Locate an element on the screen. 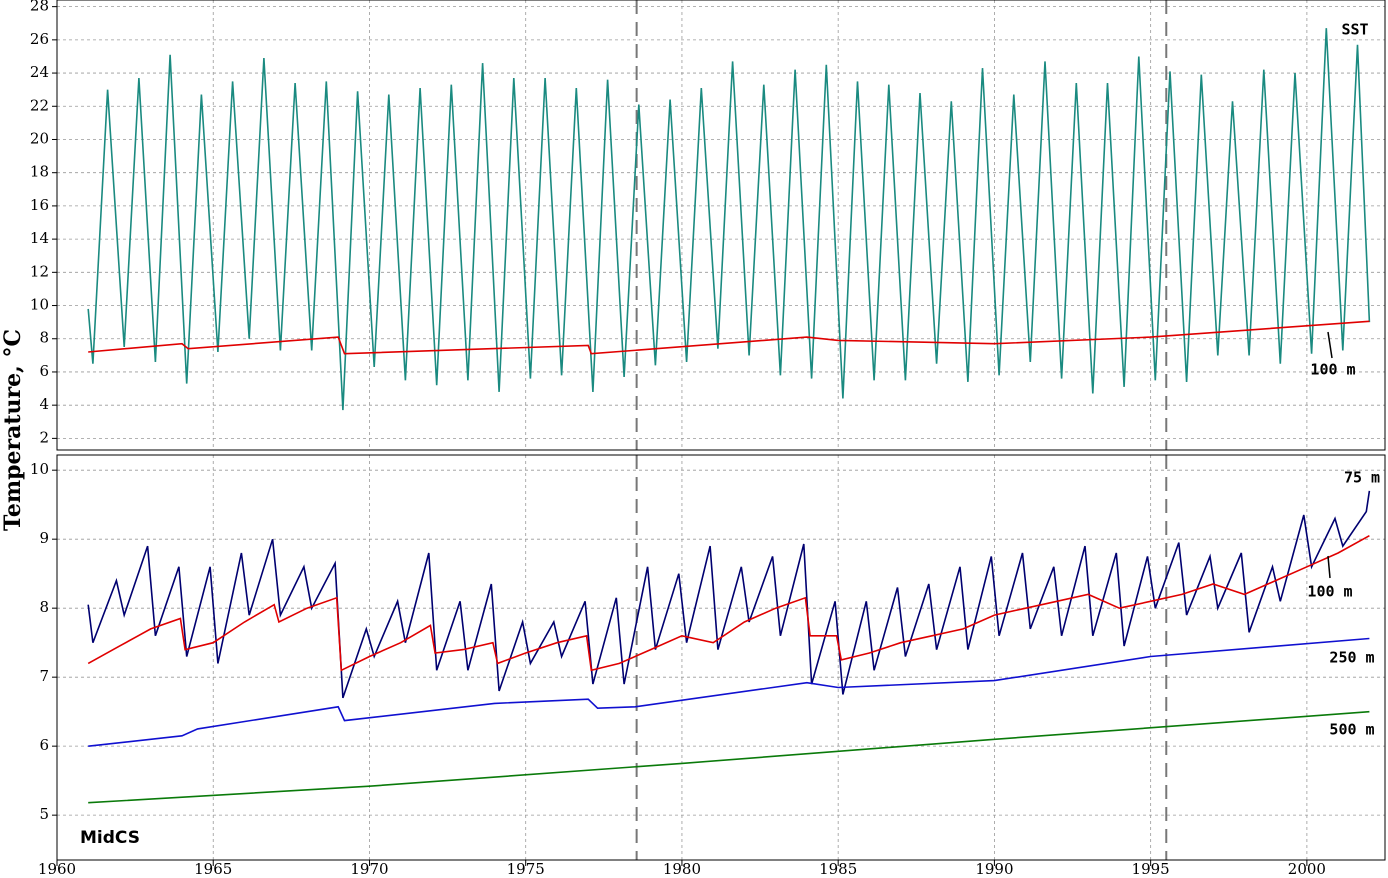 The width and height of the screenshot is (1388, 878). y-tick-label: 22 is located at coordinates (39, 105).